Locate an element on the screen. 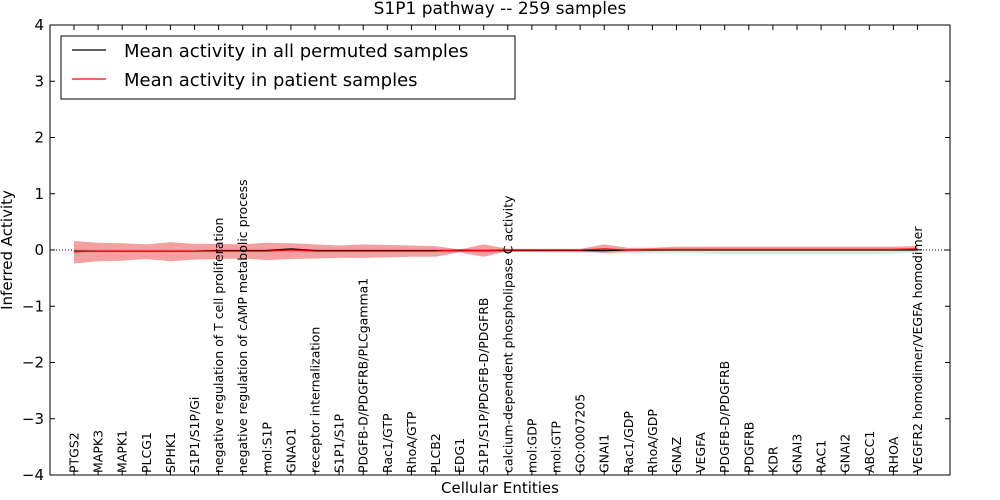  y-tick-label: 2 is located at coordinates (39, 138).